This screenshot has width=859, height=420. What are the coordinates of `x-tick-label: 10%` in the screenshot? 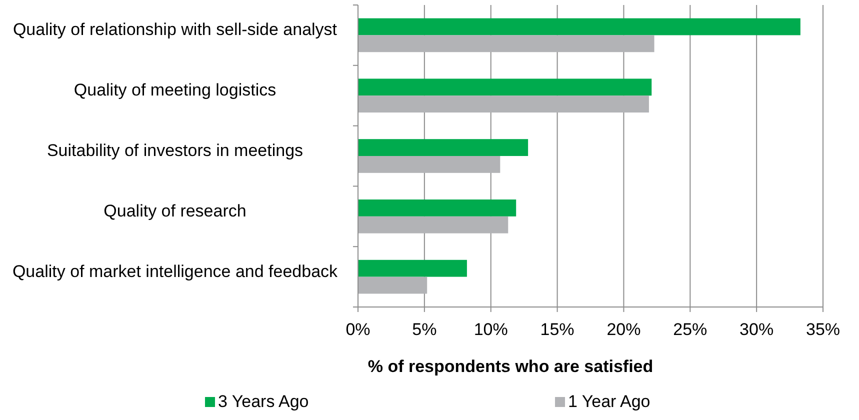 It's located at (491, 329).